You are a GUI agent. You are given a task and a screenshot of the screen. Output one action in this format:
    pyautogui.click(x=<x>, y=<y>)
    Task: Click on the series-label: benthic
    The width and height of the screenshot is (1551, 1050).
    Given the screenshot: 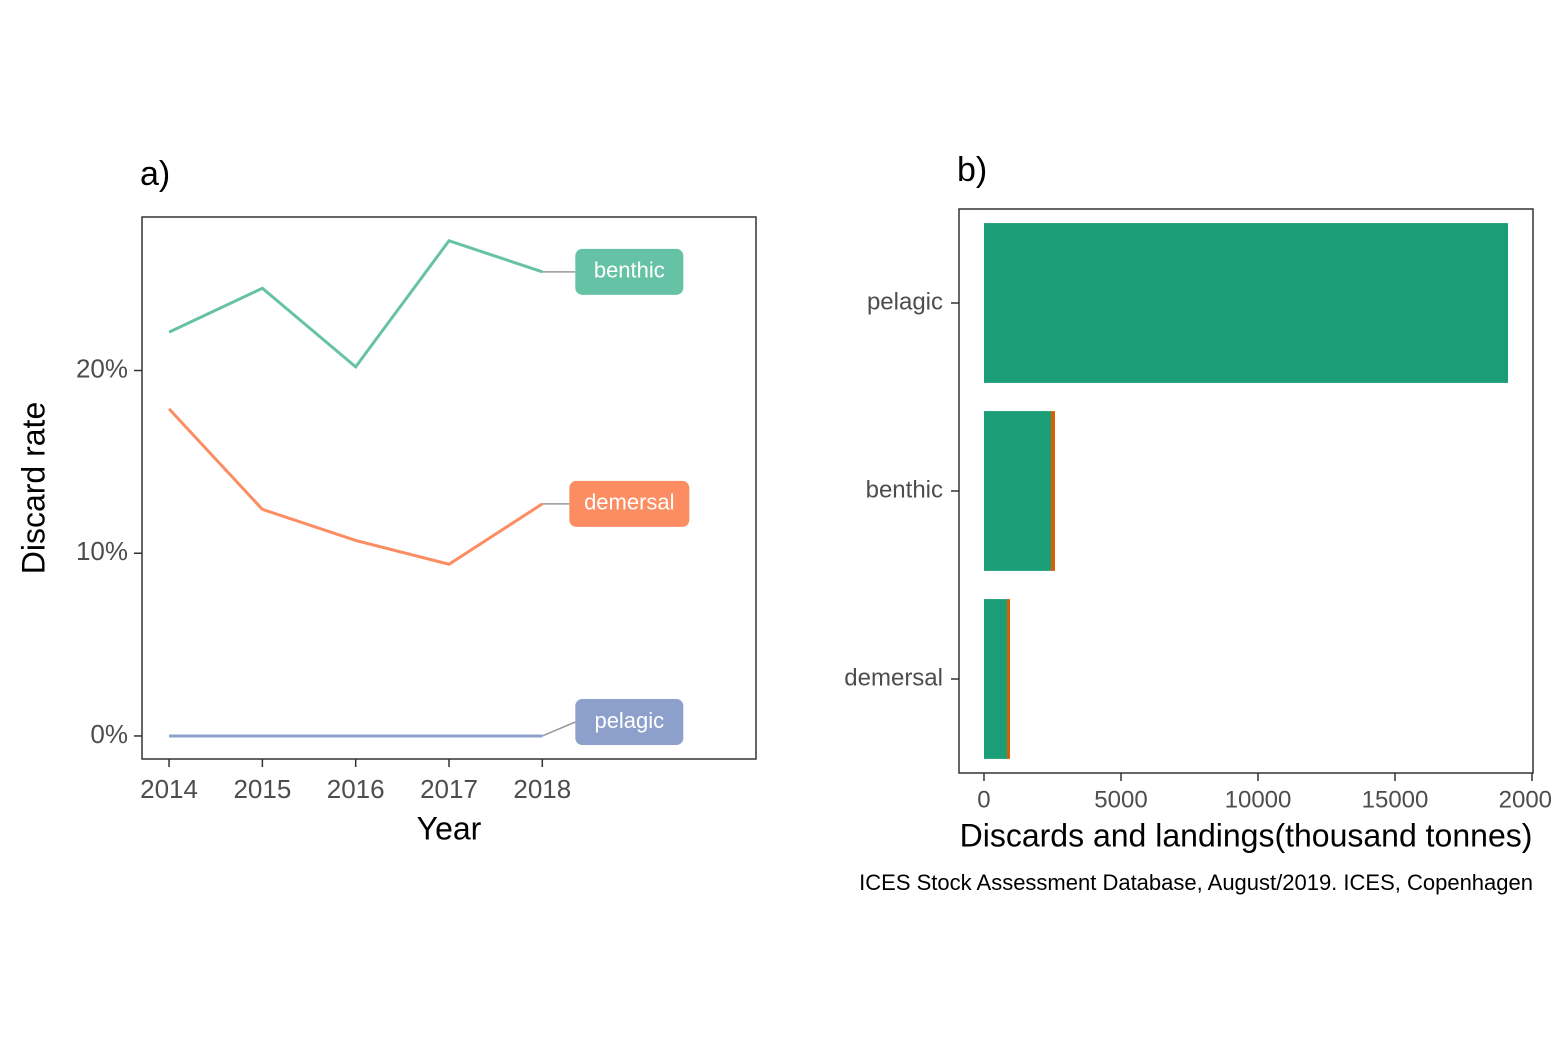 What is the action you would take?
    pyautogui.click(x=629, y=270)
    